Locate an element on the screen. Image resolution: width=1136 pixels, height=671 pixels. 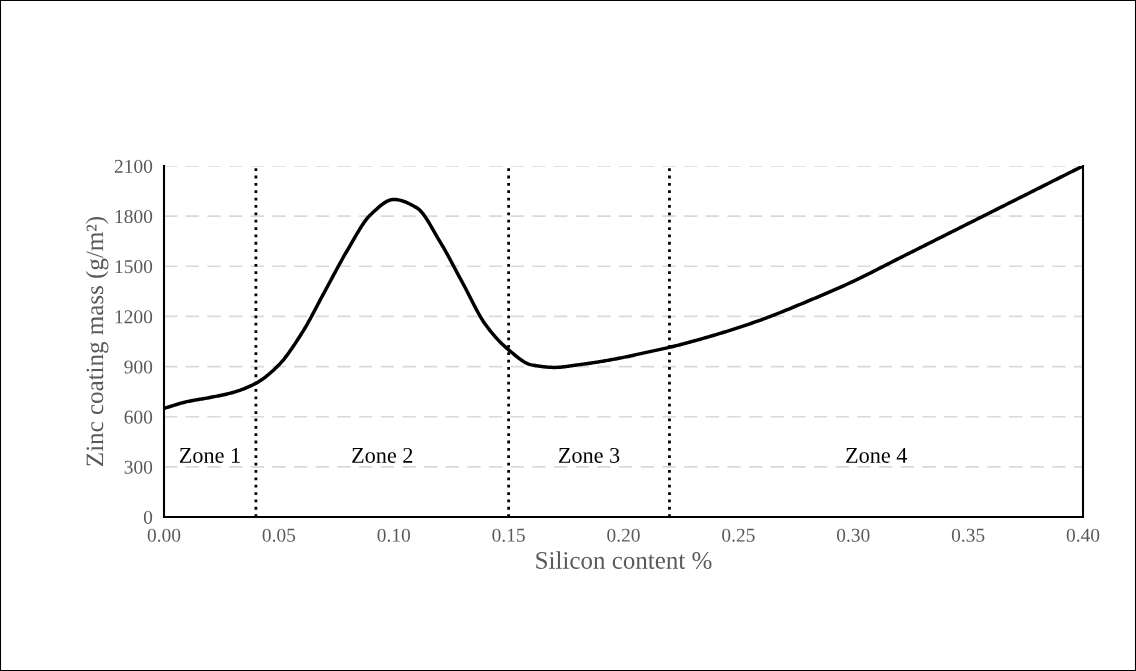
x-axis-title: Silicon content % is located at coordinates (624, 560).